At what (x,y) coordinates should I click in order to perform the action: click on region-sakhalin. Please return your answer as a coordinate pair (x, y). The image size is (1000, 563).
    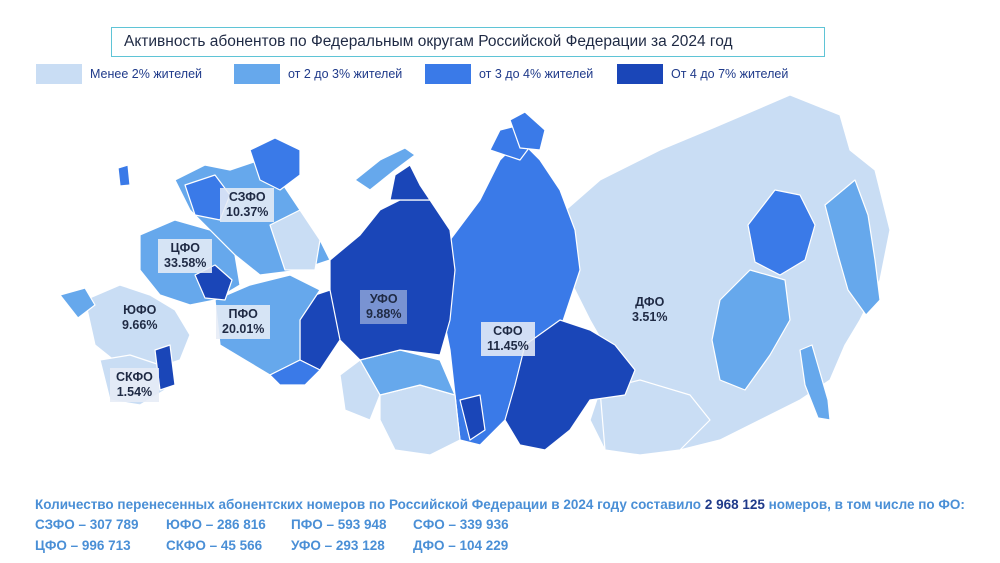
    Looking at the image, I should click on (815, 382).